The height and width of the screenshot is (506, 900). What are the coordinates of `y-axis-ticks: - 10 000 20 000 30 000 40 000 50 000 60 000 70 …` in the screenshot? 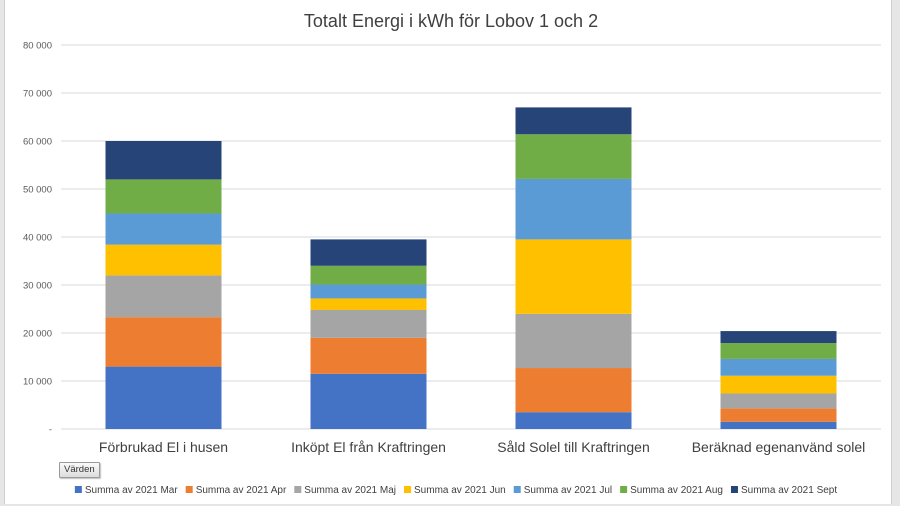 It's located at (37, 238).